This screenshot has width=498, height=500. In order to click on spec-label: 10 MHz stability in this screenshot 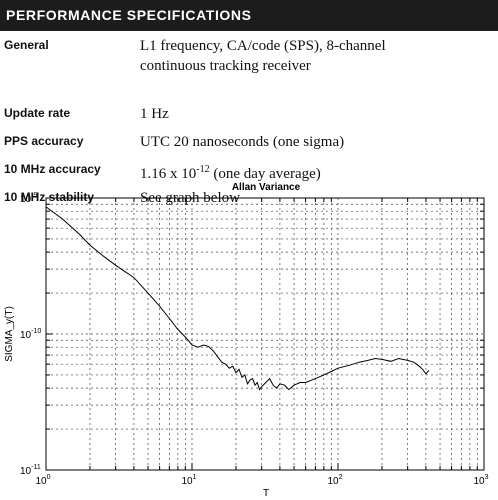, I will do `click(49, 197)`.